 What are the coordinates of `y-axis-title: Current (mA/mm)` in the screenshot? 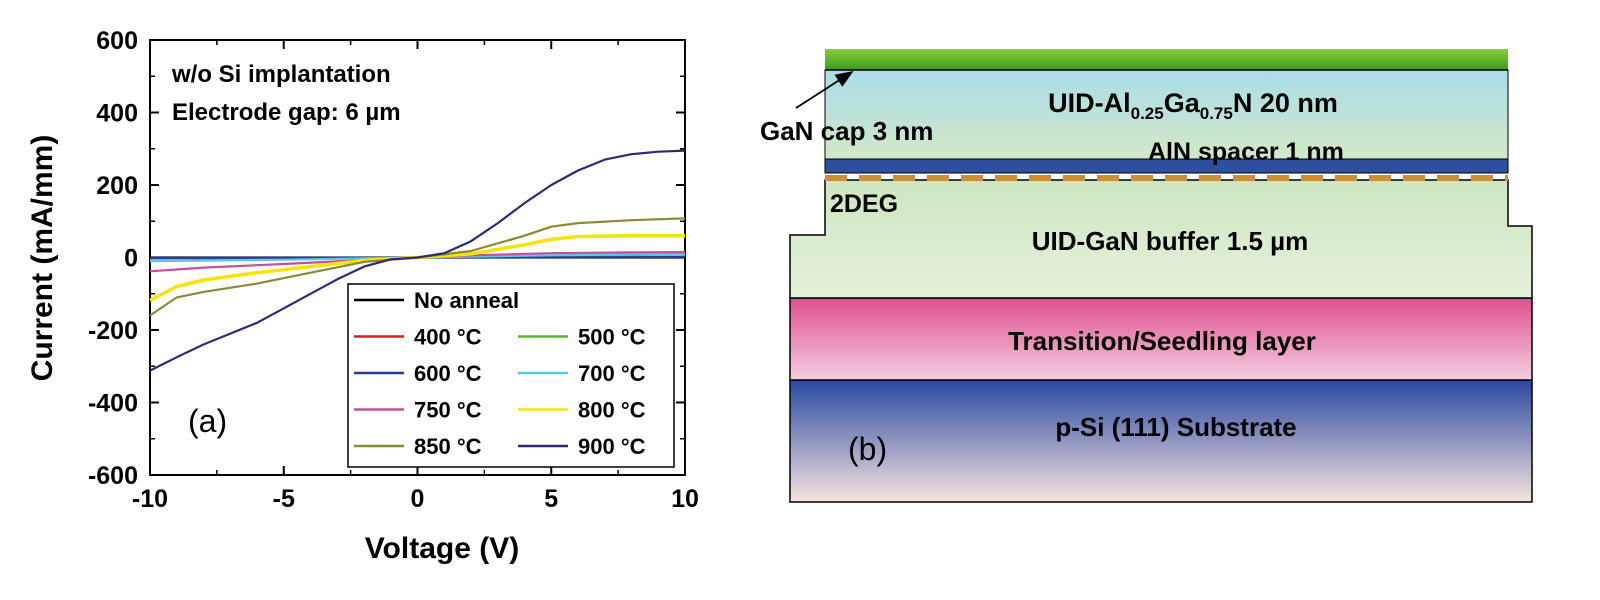 It's located at (42, 258).